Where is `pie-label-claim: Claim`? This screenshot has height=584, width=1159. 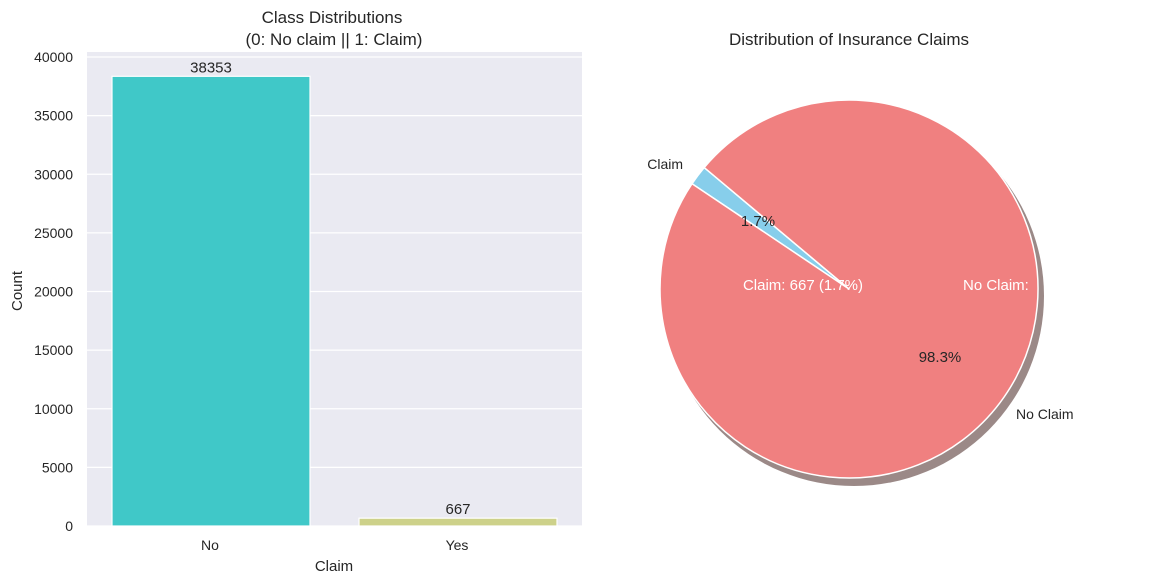 pie-label-claim: Claim is located at coordinates (665, 164).